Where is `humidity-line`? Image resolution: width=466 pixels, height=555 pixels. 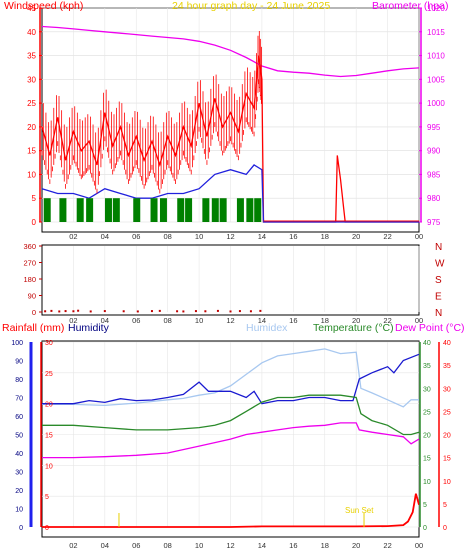 humidity-line is located at coordinates (231, 379).